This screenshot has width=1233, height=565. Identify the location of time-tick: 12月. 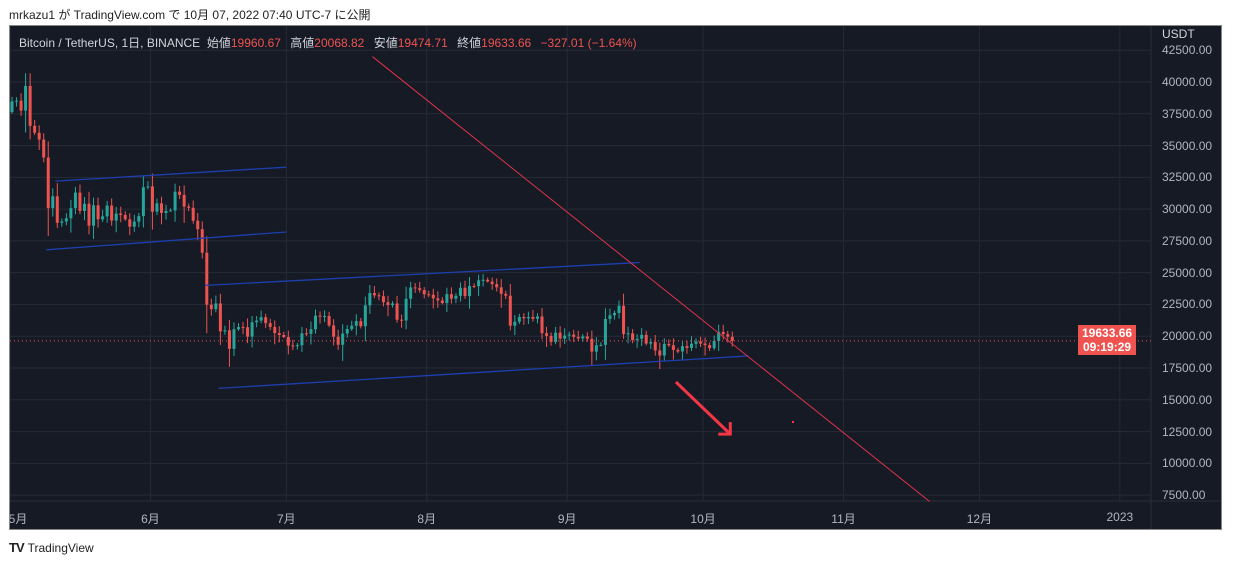
(979, 519).